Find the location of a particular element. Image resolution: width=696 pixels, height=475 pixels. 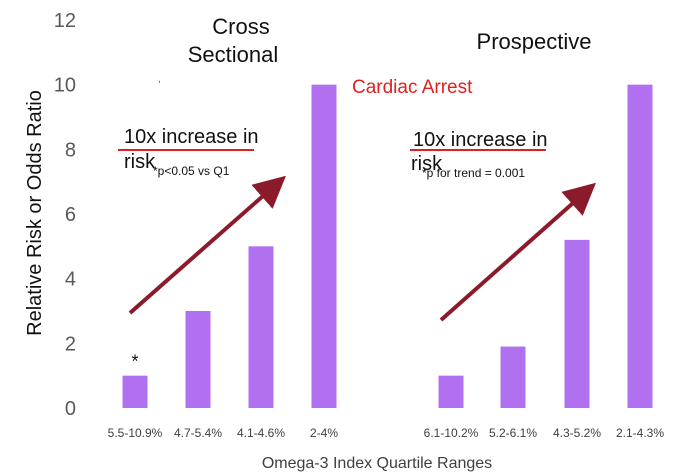

y-tick-labels: 0 2 4 6 8 10 12 is located at coordinates (65, 215).